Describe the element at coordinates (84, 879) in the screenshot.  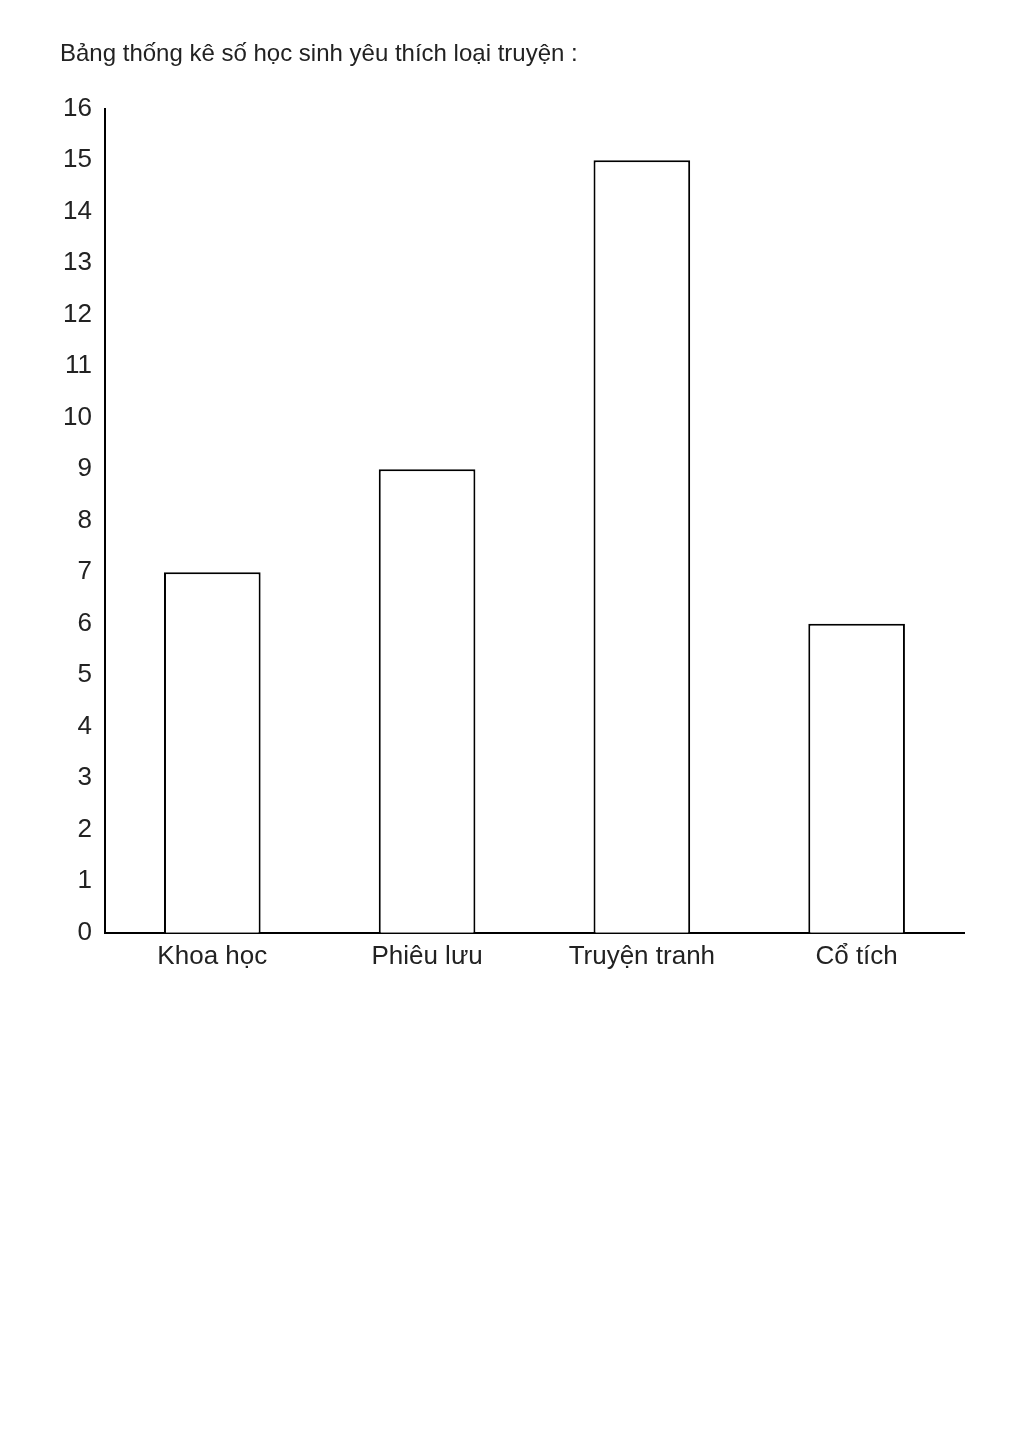
I see `y-tick-label: 1` at that location.